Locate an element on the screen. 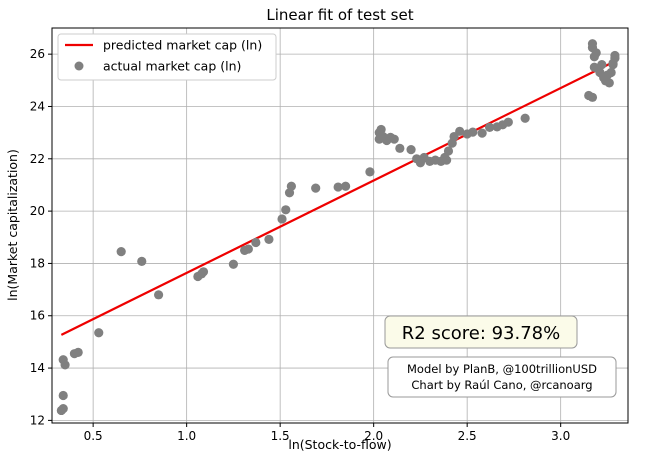 This screenshot has width=649, height=461. credits-box is located at coordinates (502, 377).